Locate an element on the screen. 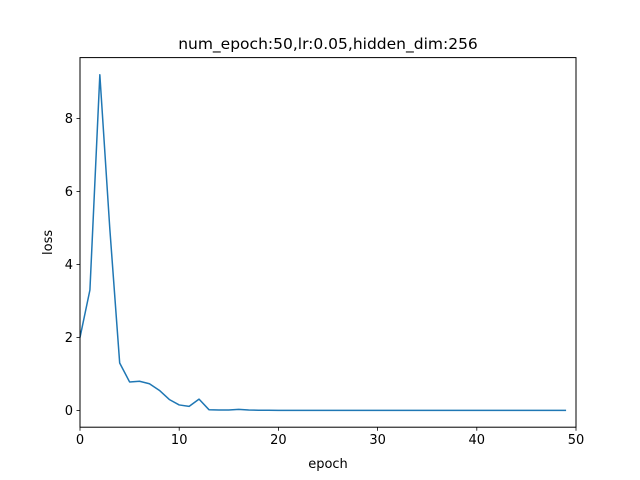 The width and height of the screenshot is (640, 480). x-tick-label: 50 is located at coordinates (576, 440).